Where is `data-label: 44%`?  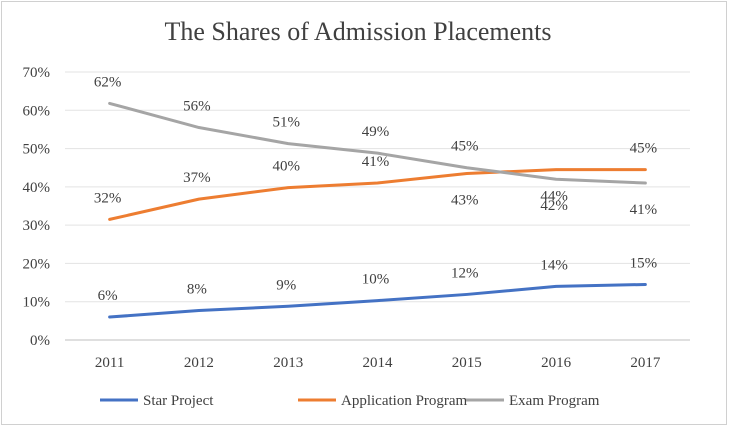
data-label: 44% is located at coordinates (554, 197).